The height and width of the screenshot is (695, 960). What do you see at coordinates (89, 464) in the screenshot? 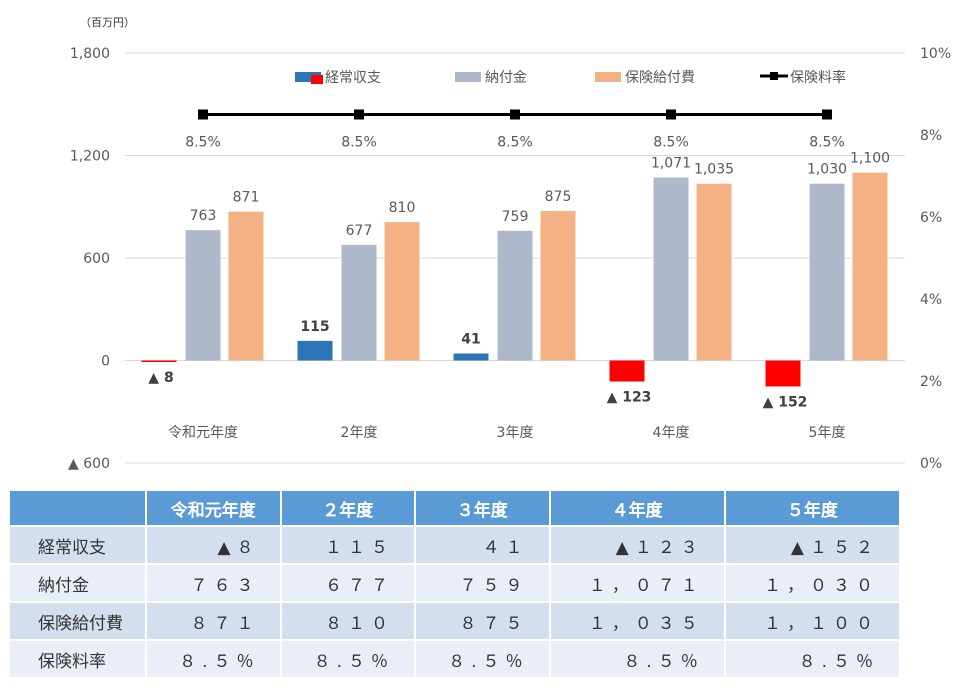
I see `left-tick-label: ▲ 600` at bounding box center [89, 464].